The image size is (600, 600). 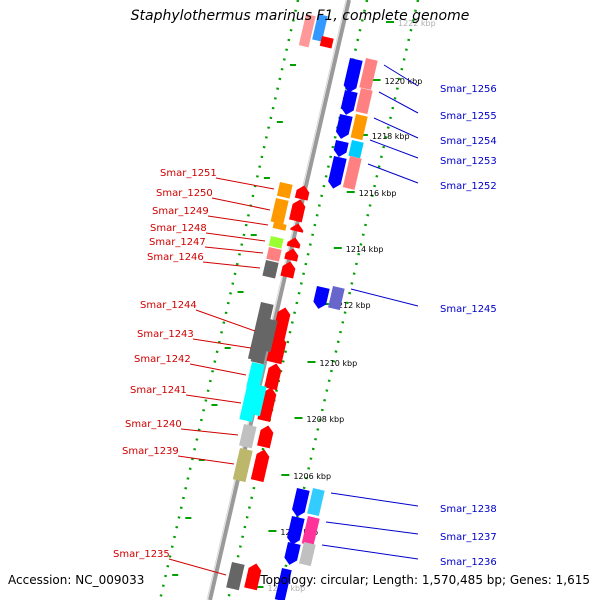 I want to click on gene-label-smar_1249: Smar_1249, so click(x=180, y=211).